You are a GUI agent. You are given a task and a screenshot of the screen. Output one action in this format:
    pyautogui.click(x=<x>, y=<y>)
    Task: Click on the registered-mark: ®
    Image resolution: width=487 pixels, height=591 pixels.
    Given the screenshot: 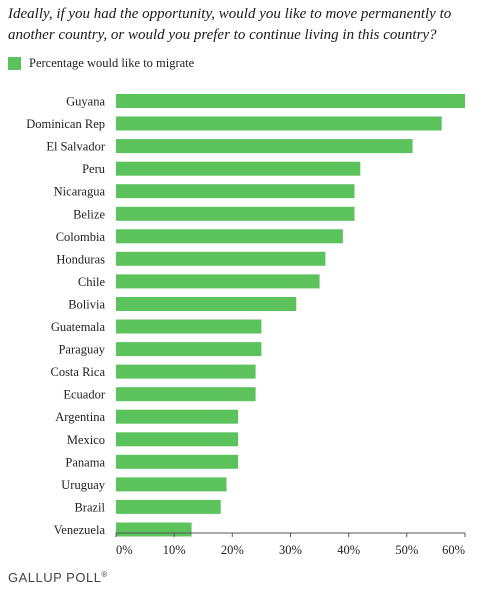 What is the action you would take?
    pyautogui.click(x=104, y=574)
    